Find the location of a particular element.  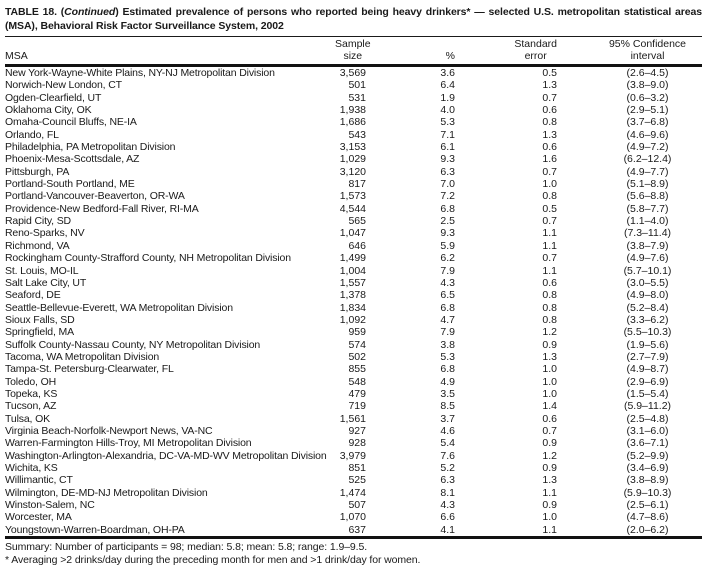

sample-size-cell: 1,092 is located at coordinates (352, 319).